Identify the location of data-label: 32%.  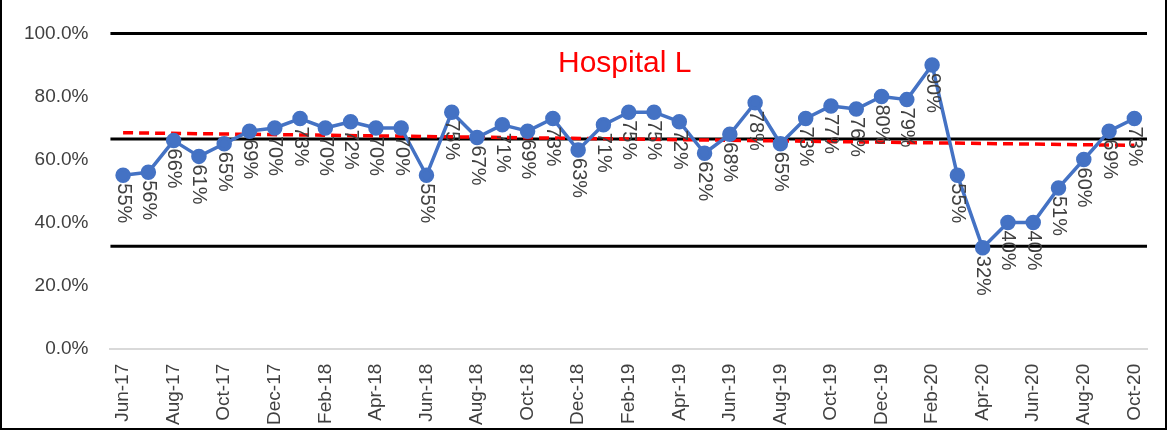
(984, 276).